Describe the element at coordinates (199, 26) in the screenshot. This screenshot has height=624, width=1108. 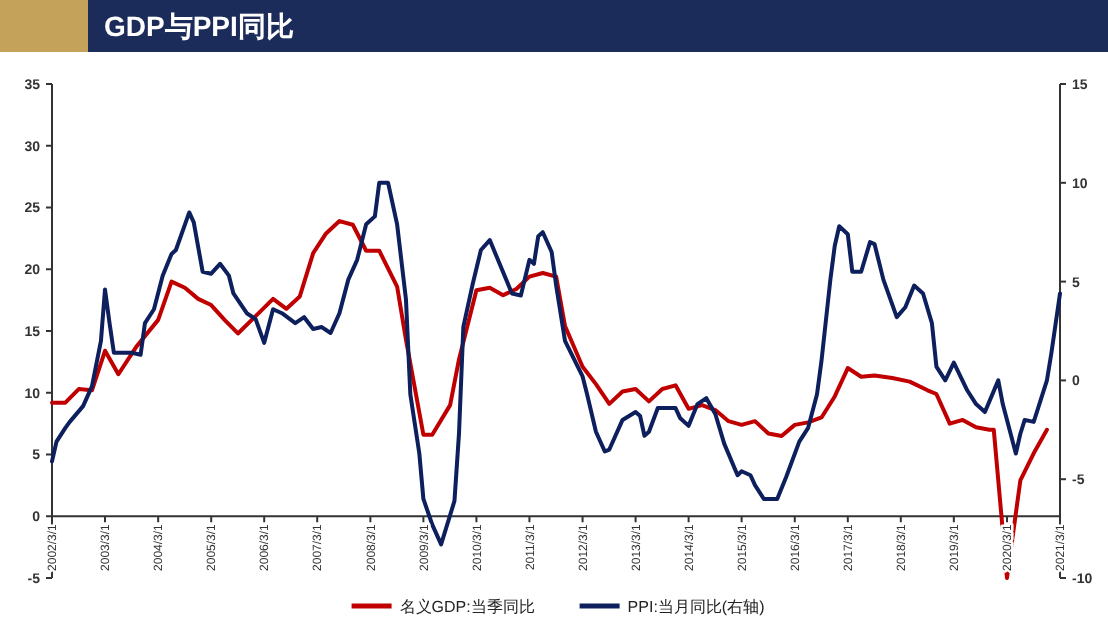
I see `chart-title: GDP与PPI同比` at that location.